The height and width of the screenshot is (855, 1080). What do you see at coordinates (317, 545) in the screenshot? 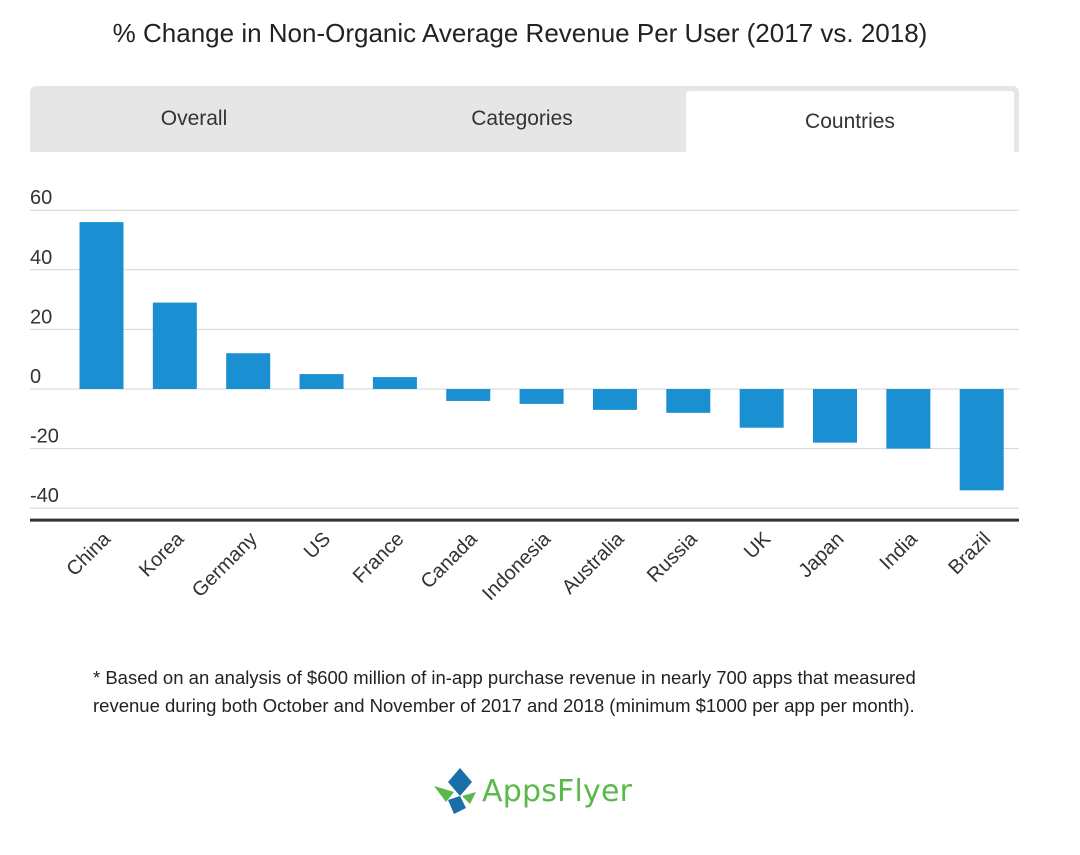
I see `x-tick-label: US` at bounding box center [317, 545].